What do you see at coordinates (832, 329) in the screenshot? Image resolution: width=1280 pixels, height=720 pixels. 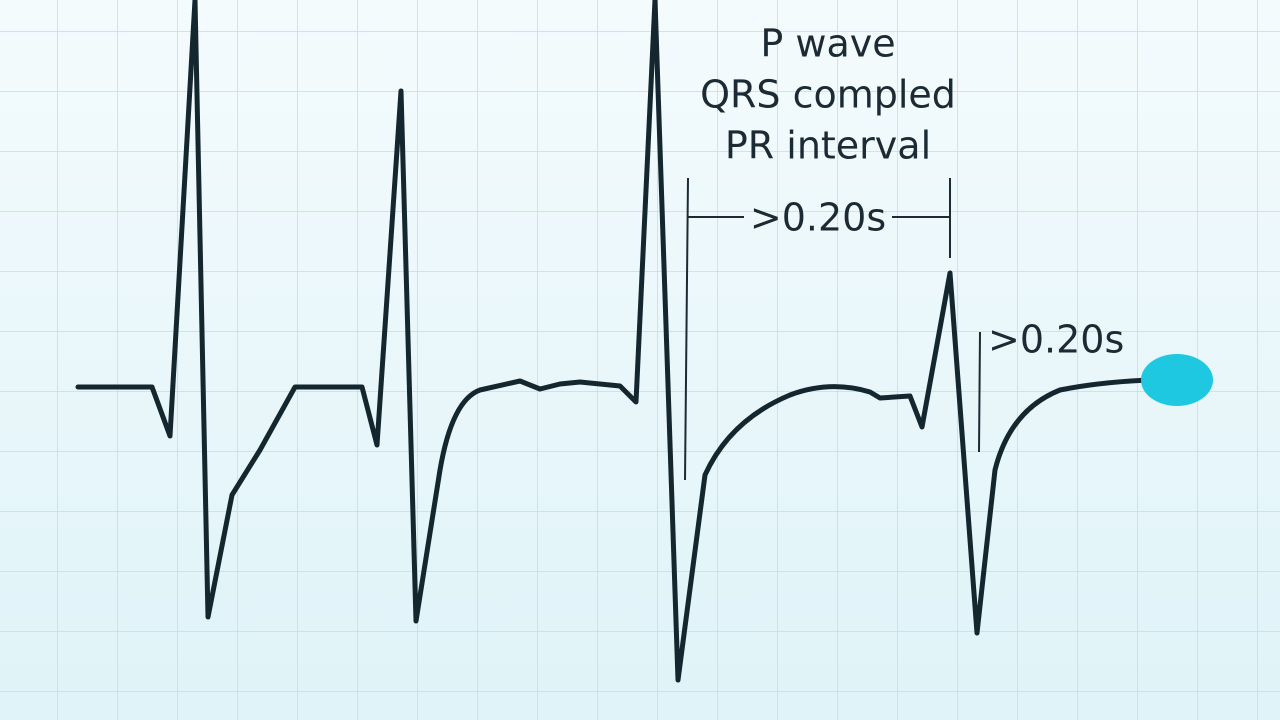 I see `interval-brackets` at bounding box center [832, 329].